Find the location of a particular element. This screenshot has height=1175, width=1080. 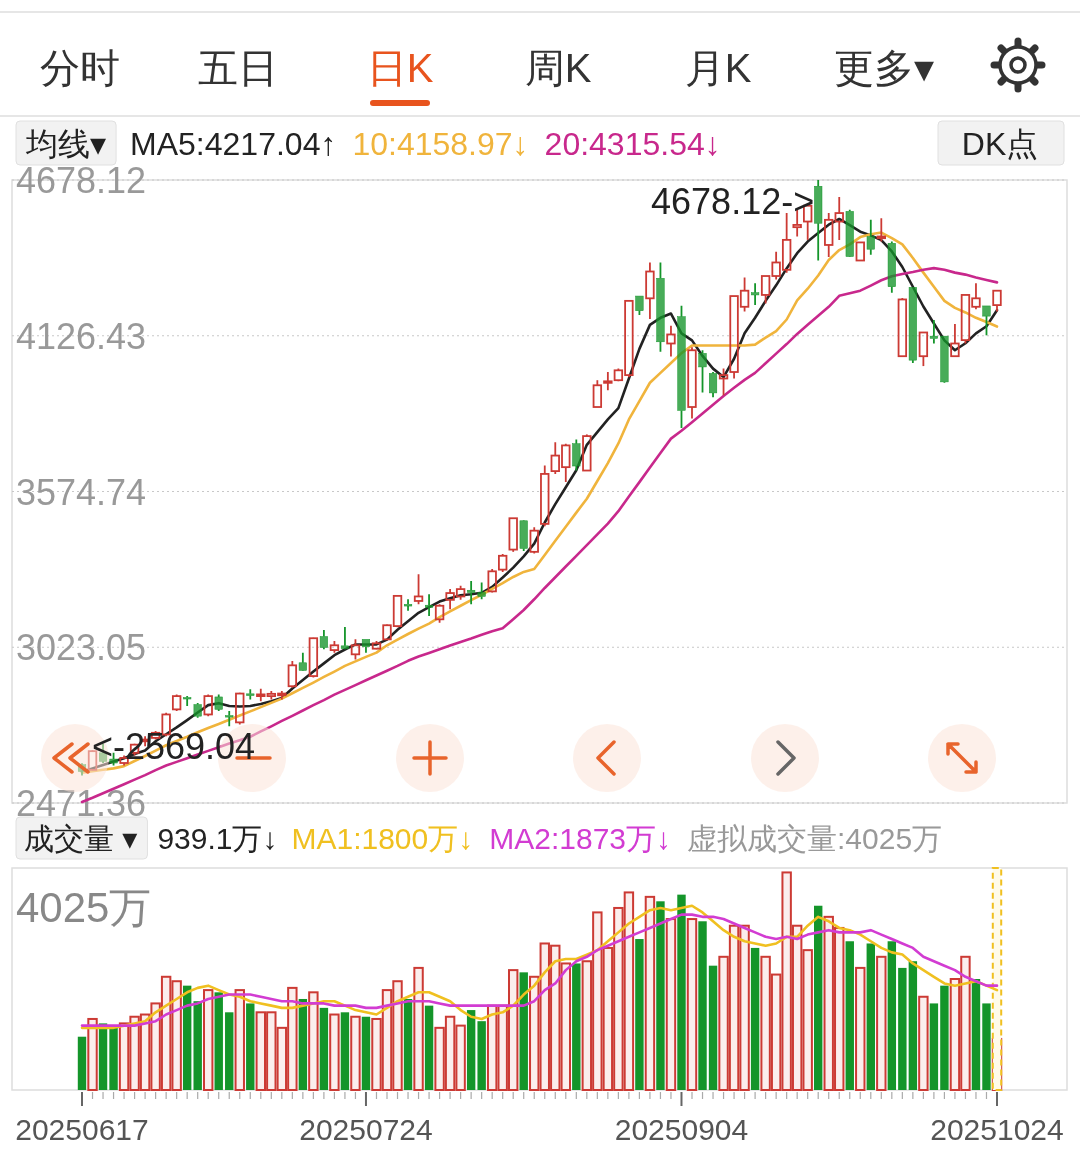

text: 分时 is located at coordinates (80, 68).